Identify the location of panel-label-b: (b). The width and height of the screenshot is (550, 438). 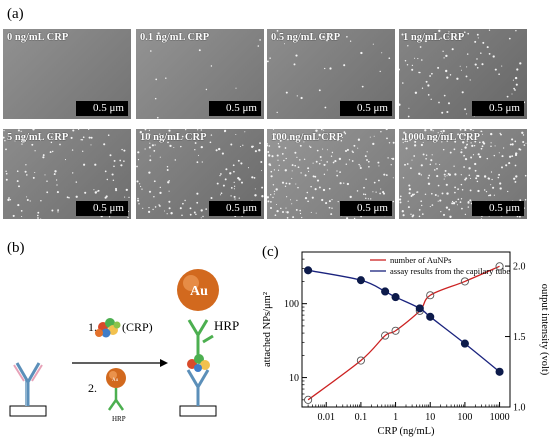
(16, 248).